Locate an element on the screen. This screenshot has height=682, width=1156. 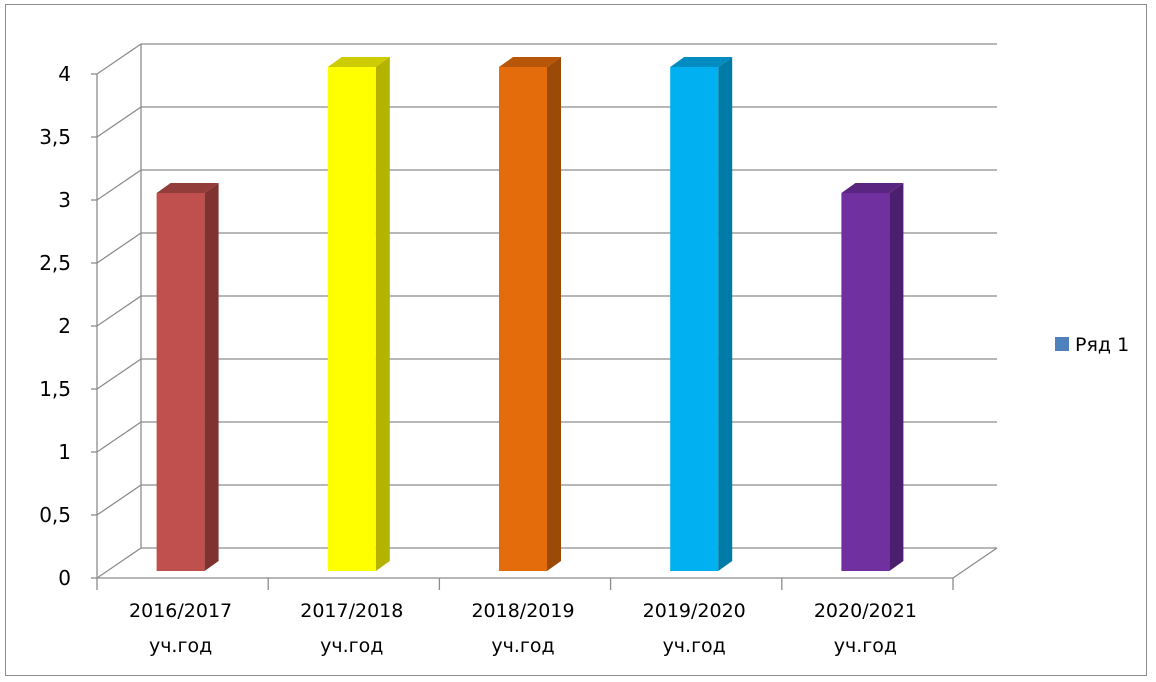
y-tick-label: 3 is located at coordinates (64, 200).